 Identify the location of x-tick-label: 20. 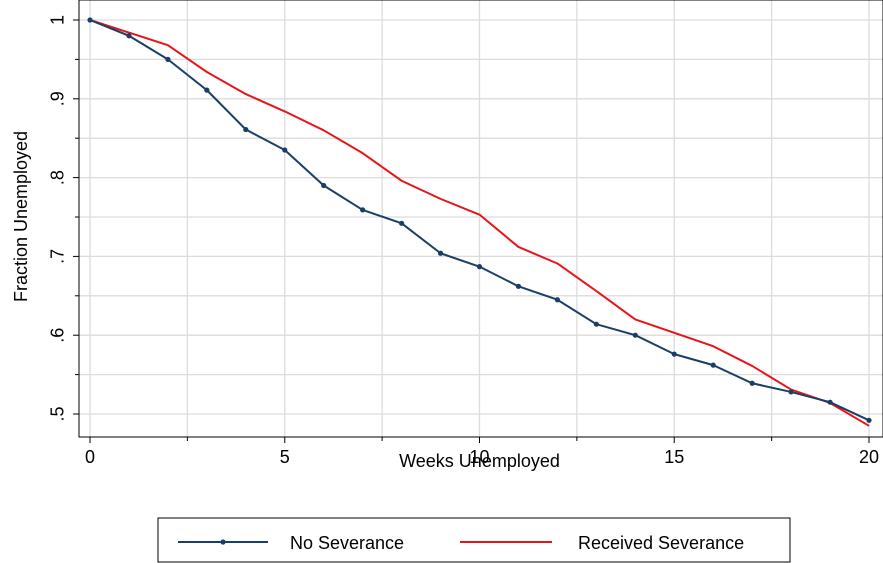
(869, 457).